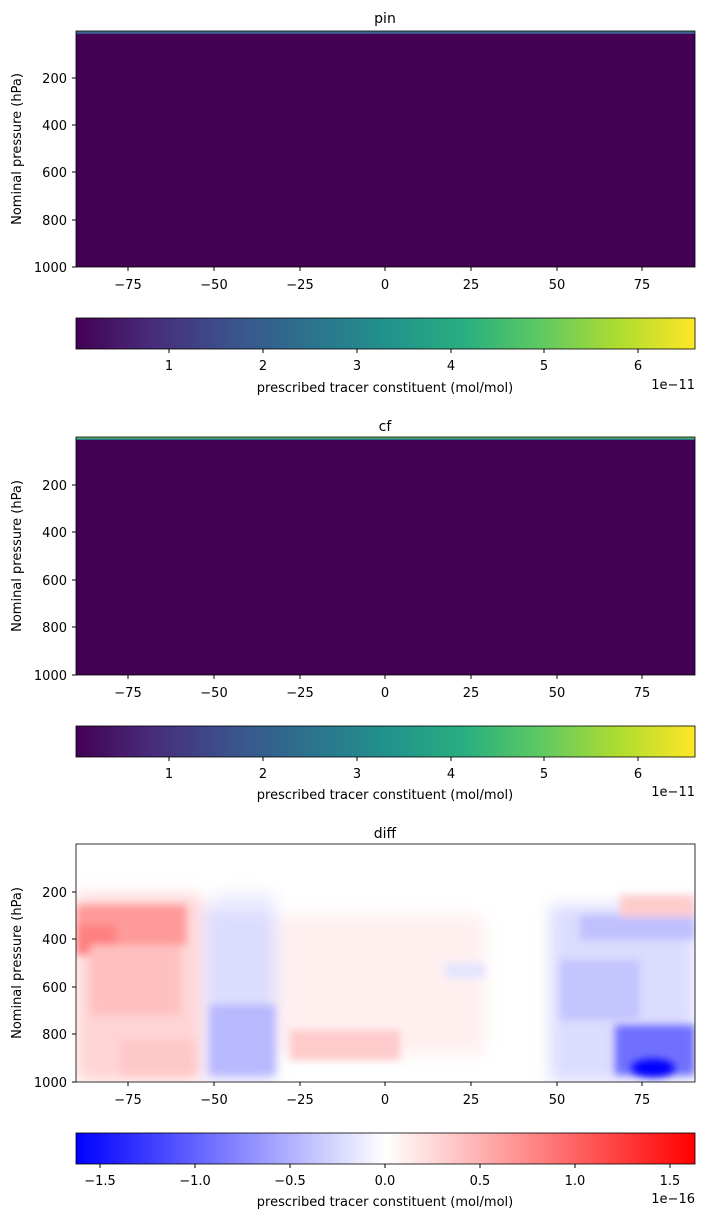 The image size is (704, 1218). I want to click on colorbar-tick-label: −1.0, so click(195, 1181).